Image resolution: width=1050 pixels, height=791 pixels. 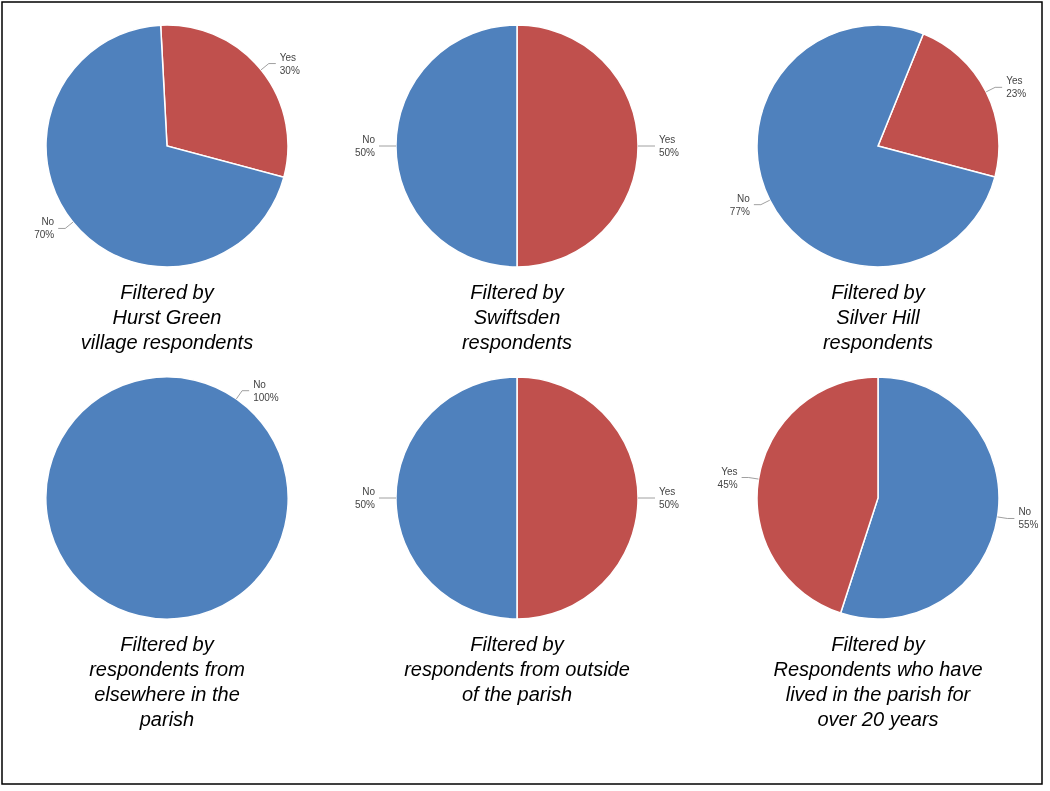 I want to click on text: Filtered by Swiftsden respondents, so click(x=517, y=317).